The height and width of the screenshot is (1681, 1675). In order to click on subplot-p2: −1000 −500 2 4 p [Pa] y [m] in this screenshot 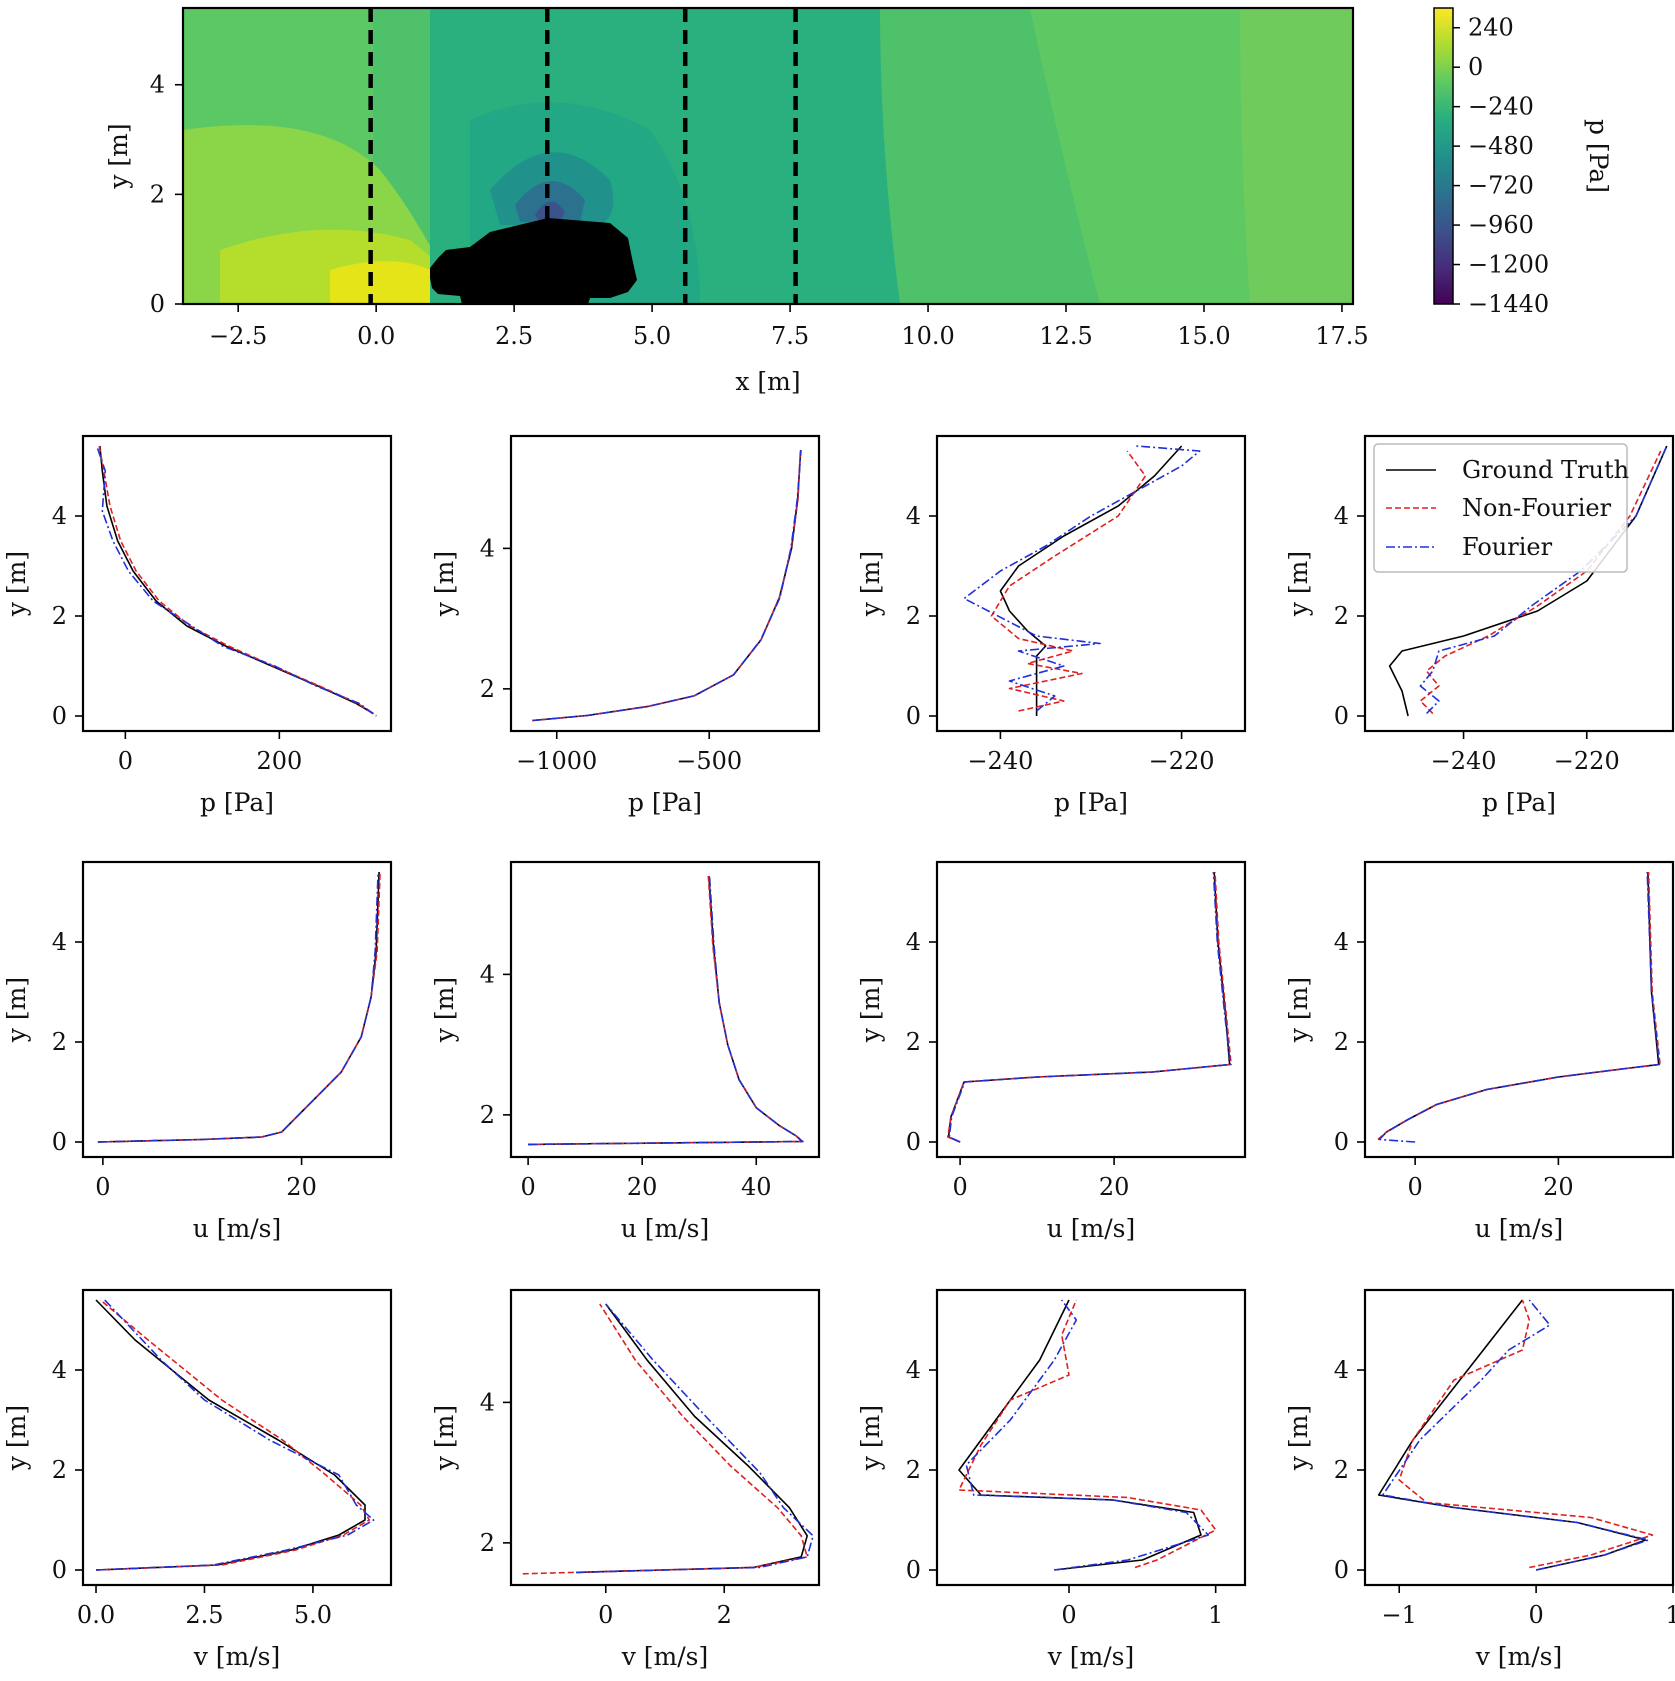, I will do `click(625, 625)`.